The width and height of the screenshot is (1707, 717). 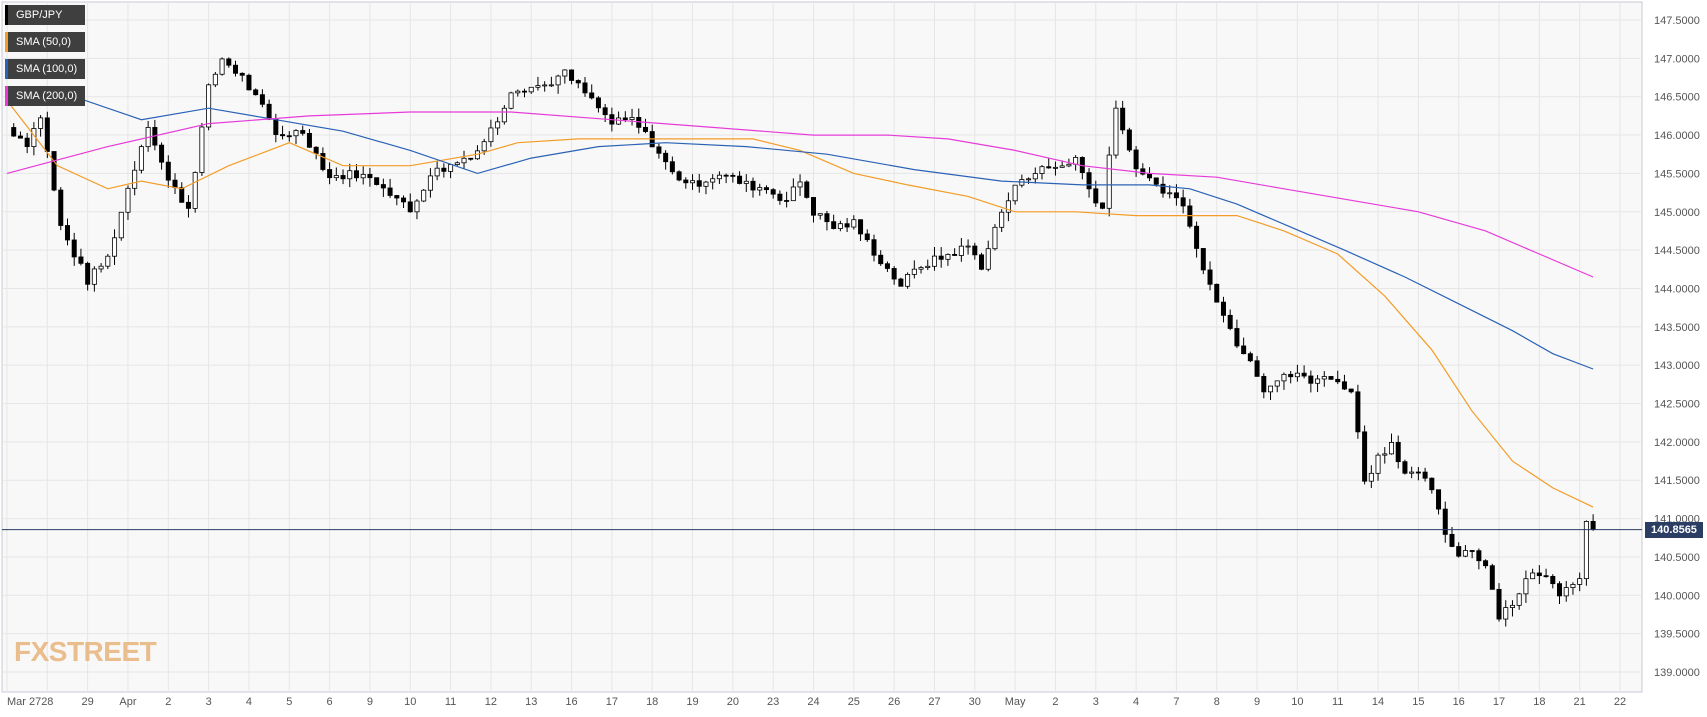 I want to click on y-tick-label: 143.0000, so click(x=1677, y=366).